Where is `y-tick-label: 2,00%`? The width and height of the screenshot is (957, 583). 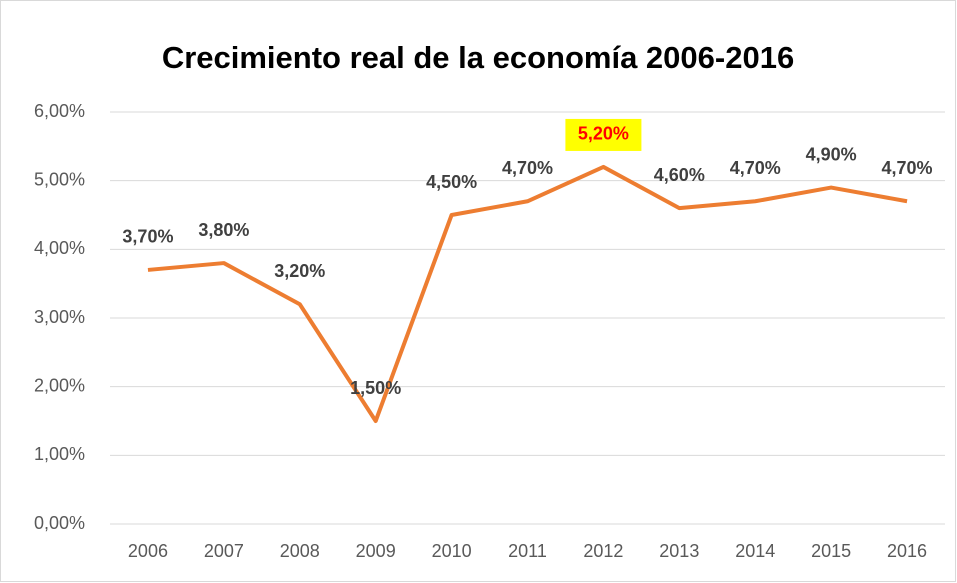 y-tick-label: 2,00% is located at coordinates (59, 385).